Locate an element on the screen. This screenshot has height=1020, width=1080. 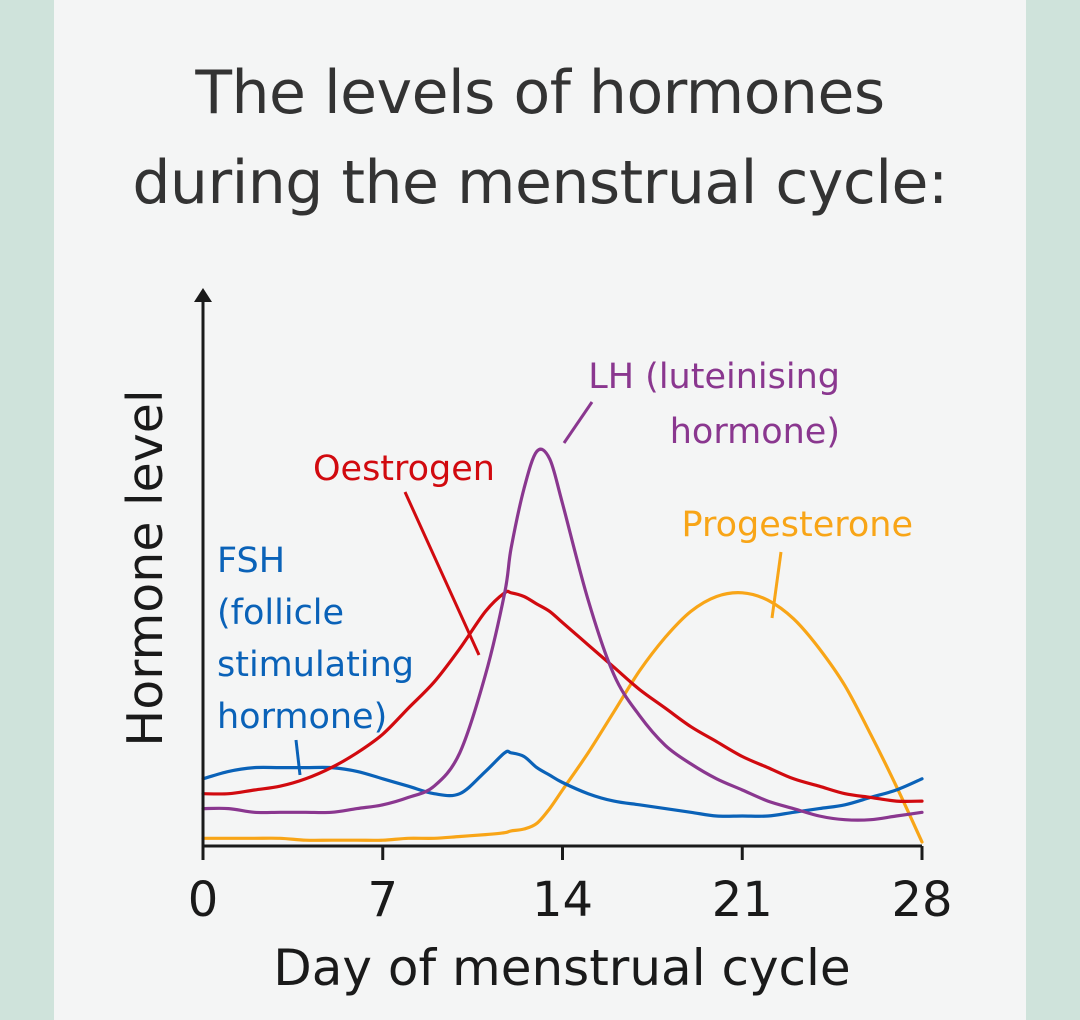
fsh-label-leader is located at coordinates (298, 757).